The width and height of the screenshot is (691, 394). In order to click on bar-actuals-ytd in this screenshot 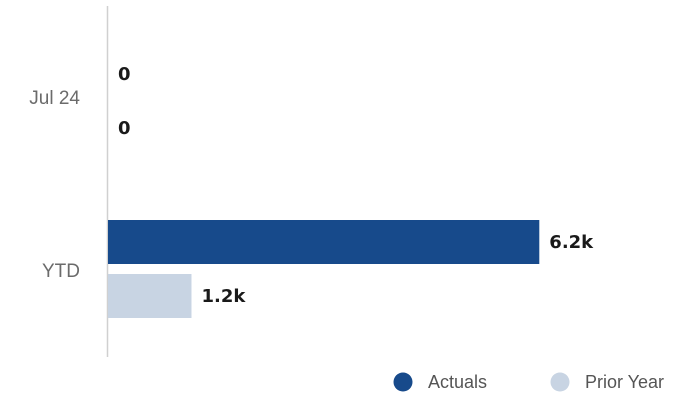, I will do `click(324, 242)`.